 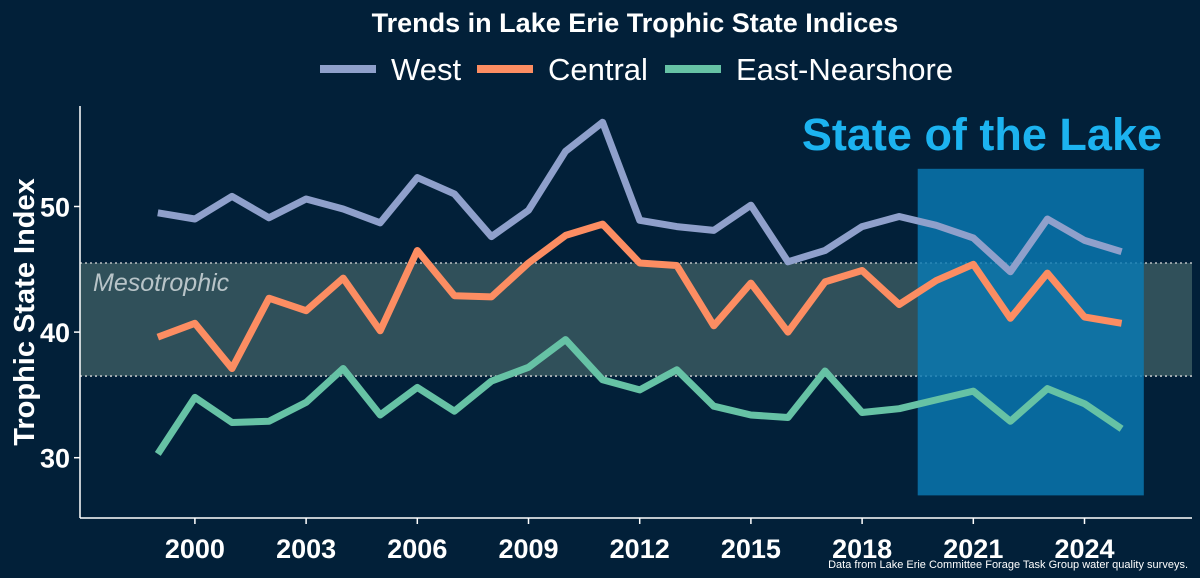 I want to click on y-tick-label: 30, so click(x=55, y=459).